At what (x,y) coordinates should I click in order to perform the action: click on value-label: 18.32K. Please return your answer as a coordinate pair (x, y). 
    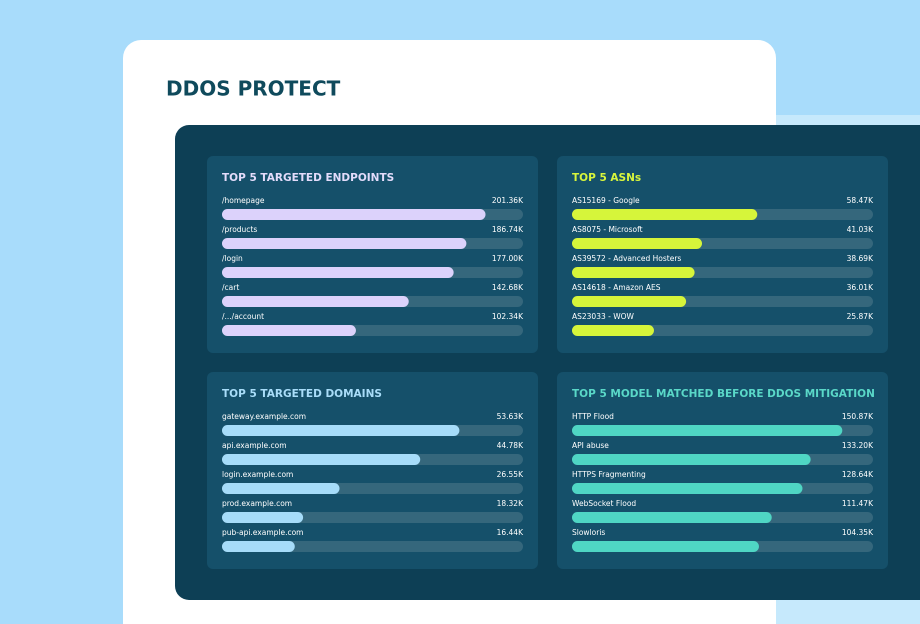
    Looking at the image, I should click on (510, 503).